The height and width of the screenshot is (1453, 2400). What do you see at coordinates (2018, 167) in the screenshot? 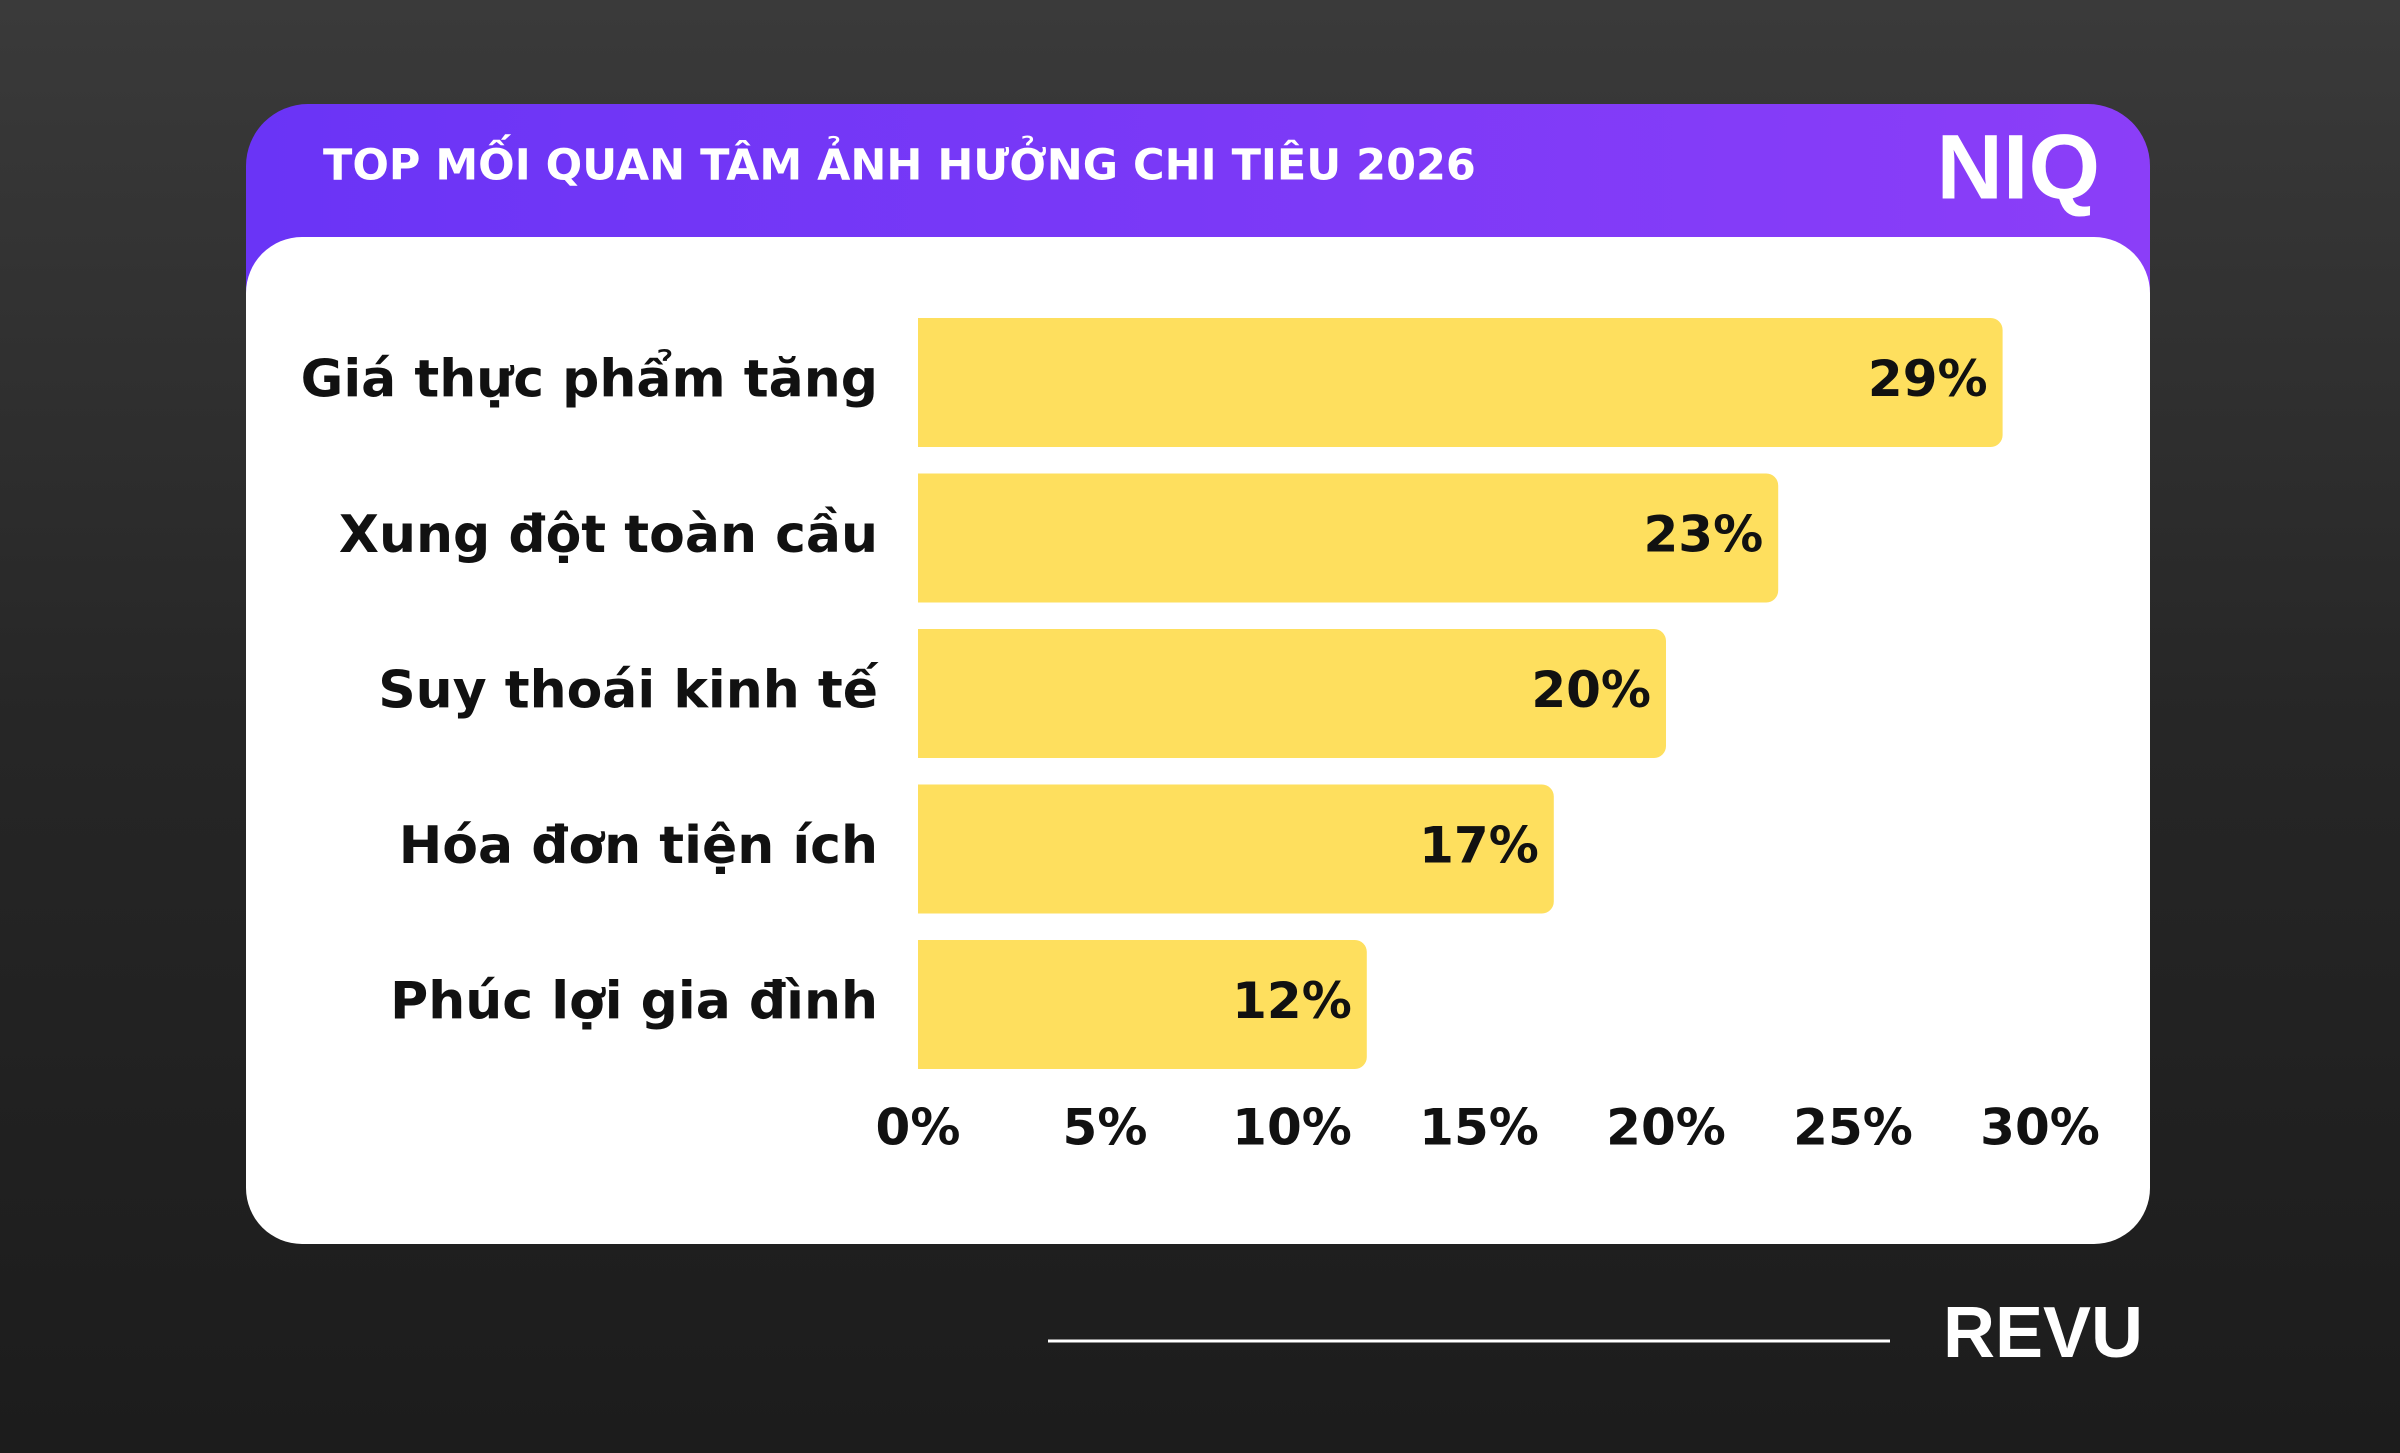
I see `brand-logo: NIQ` at bounding box center [2018, 167].